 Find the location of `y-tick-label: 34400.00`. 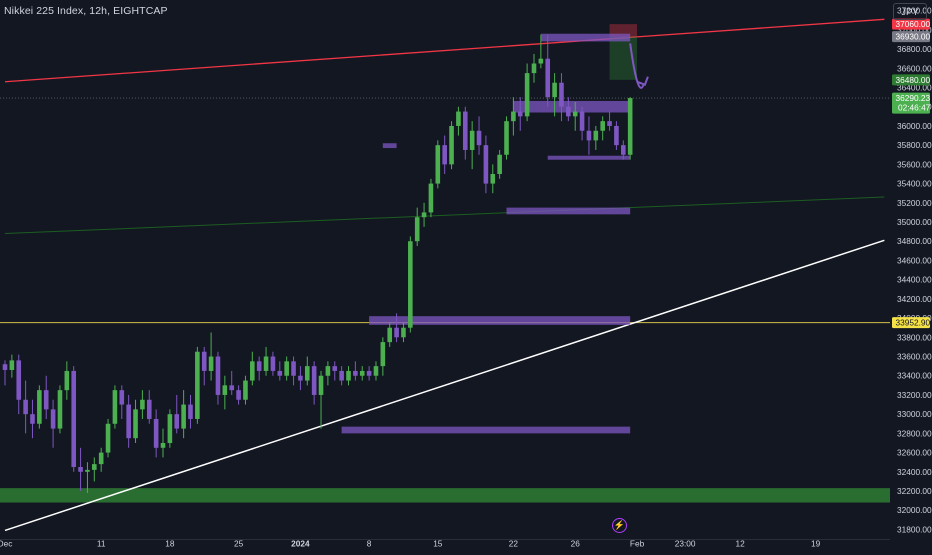

y-tick-label: 34400.00 is located at coordinates (914, 280).